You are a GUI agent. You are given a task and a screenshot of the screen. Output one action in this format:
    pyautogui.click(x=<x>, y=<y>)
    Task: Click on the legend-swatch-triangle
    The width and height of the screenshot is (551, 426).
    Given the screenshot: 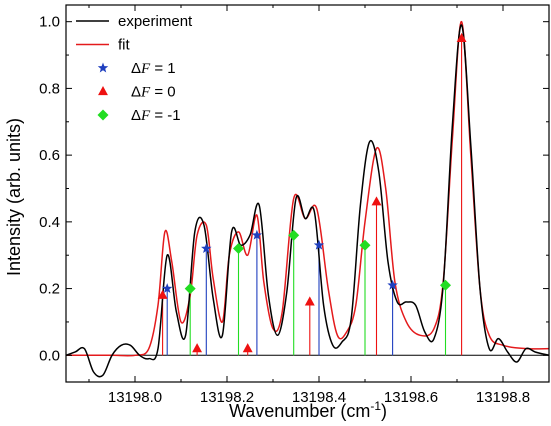 What is the action you would take?
    pyautogui.click(x=103, y=91)
    